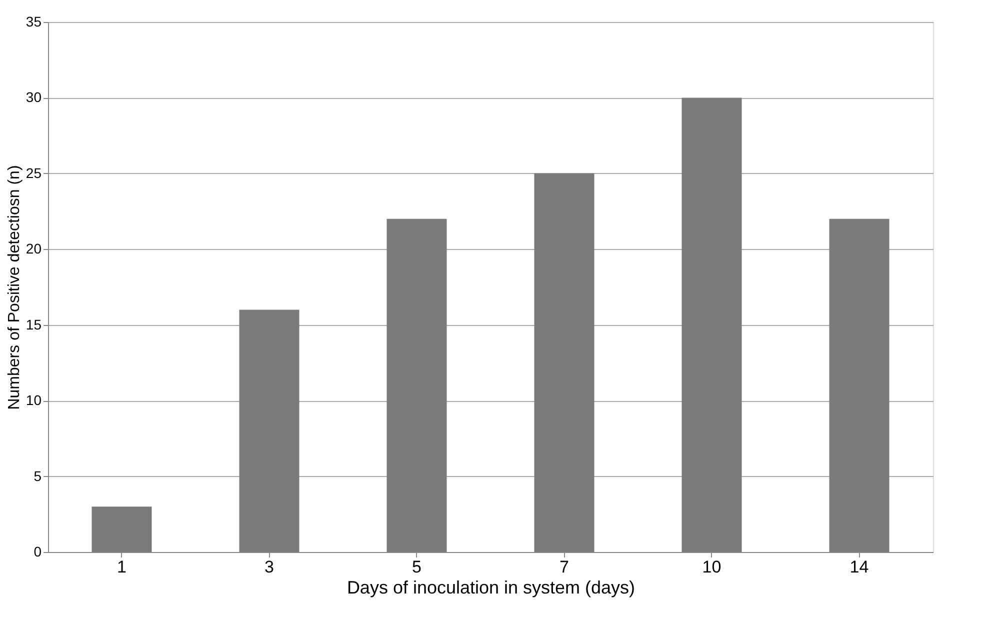 The image size is (992, 619). Describe the element at coordinates (34, 172) in the screenshot. I see `y-tick-label: 25` at that location.